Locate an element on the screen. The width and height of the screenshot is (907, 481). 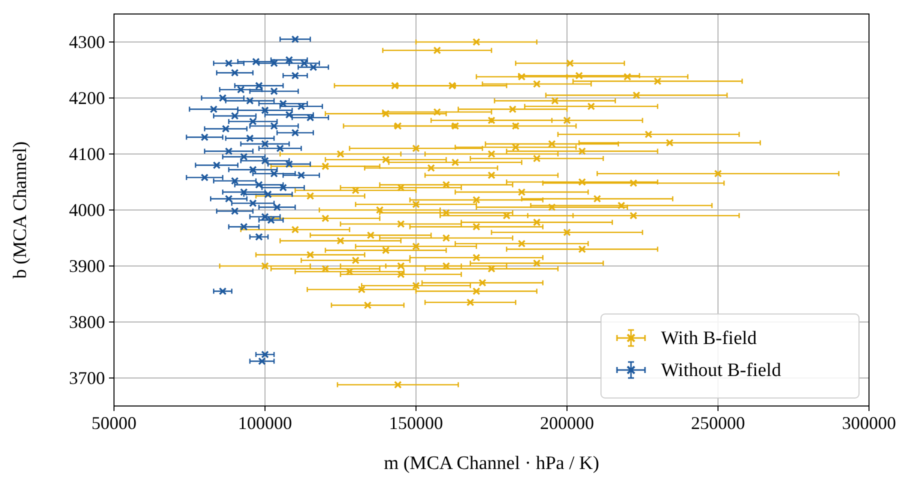
x-axis-title: m (MCA Channel · hPa / K) is located at coordinates (492, 463).